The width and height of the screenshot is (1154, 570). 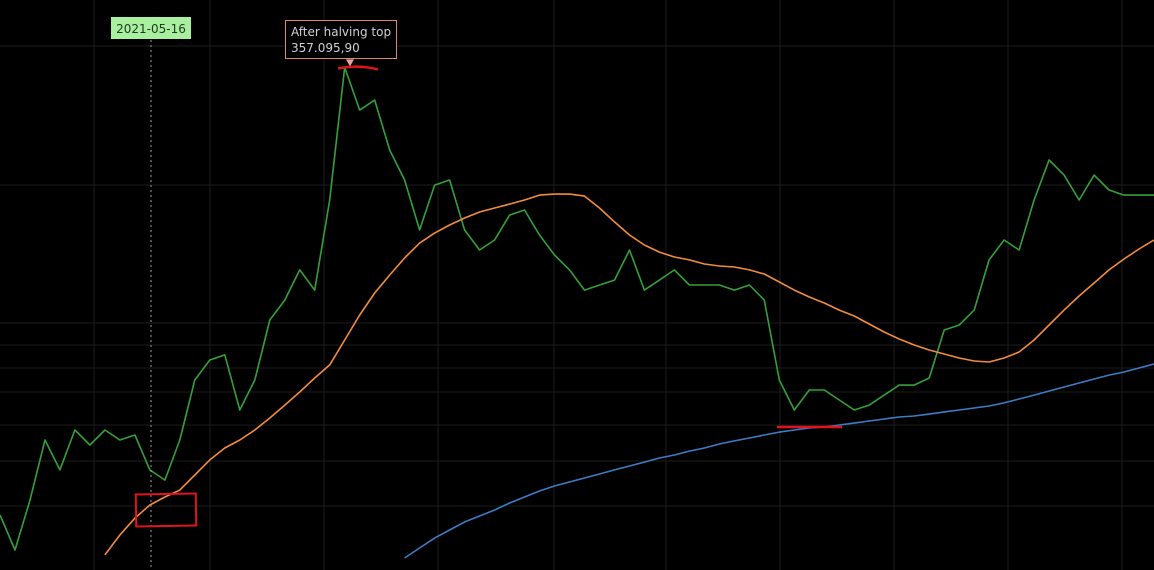 What do you see at coordinates (341, 32) in the screenshot?
I see `annotation-text: After halving top` at bounding box center [341, 32].